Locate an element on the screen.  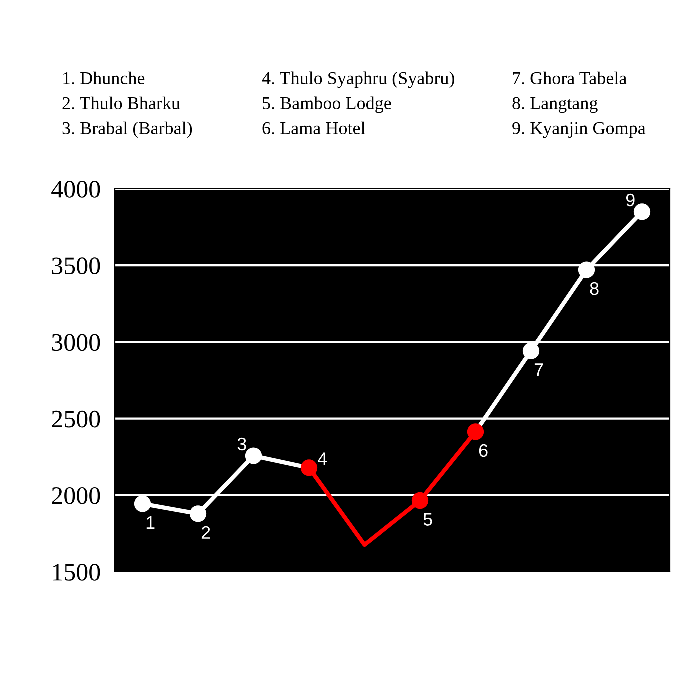
text: 6. Lama Hotel is located at coordinates (314, 128).